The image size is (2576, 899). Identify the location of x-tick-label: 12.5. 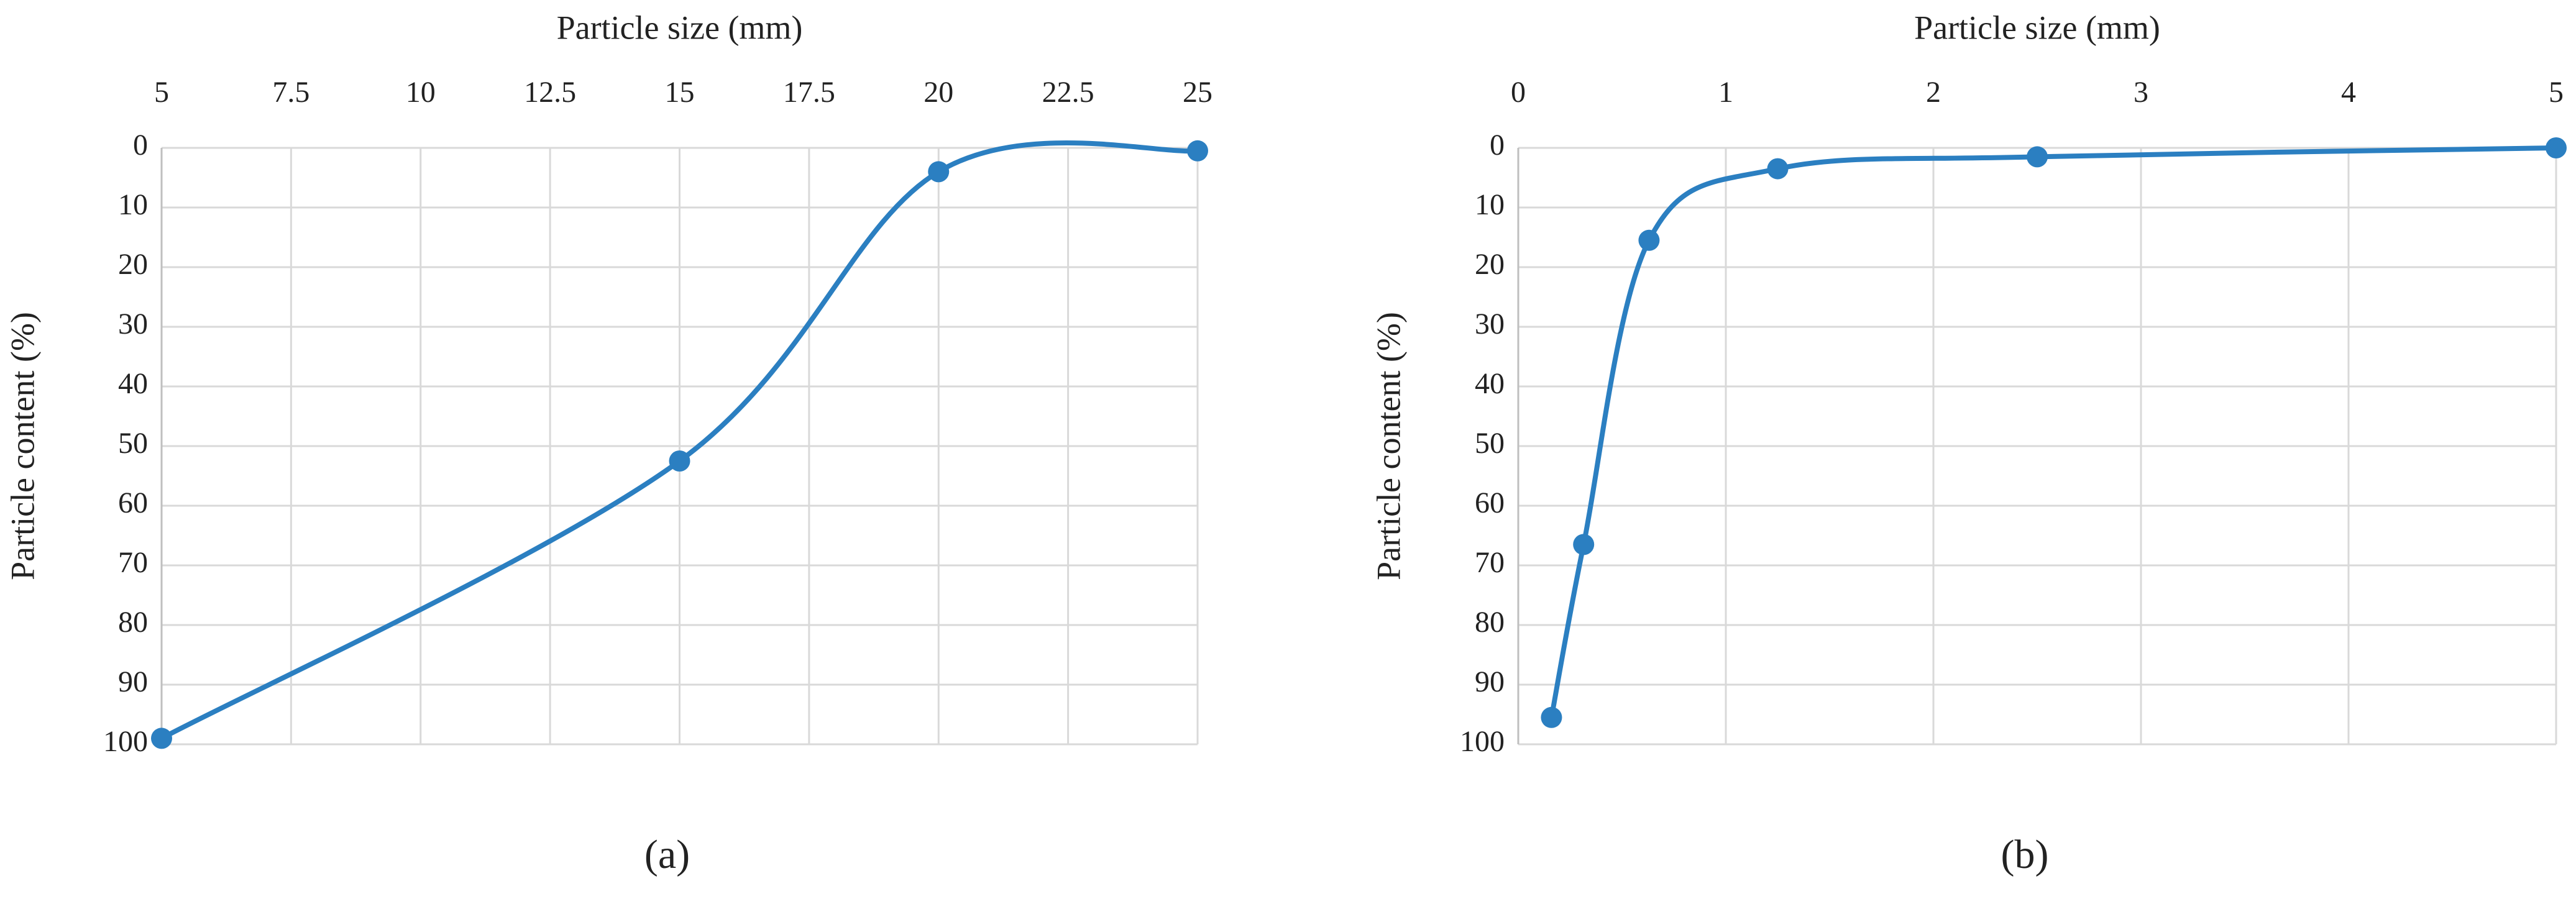
(550, 93).